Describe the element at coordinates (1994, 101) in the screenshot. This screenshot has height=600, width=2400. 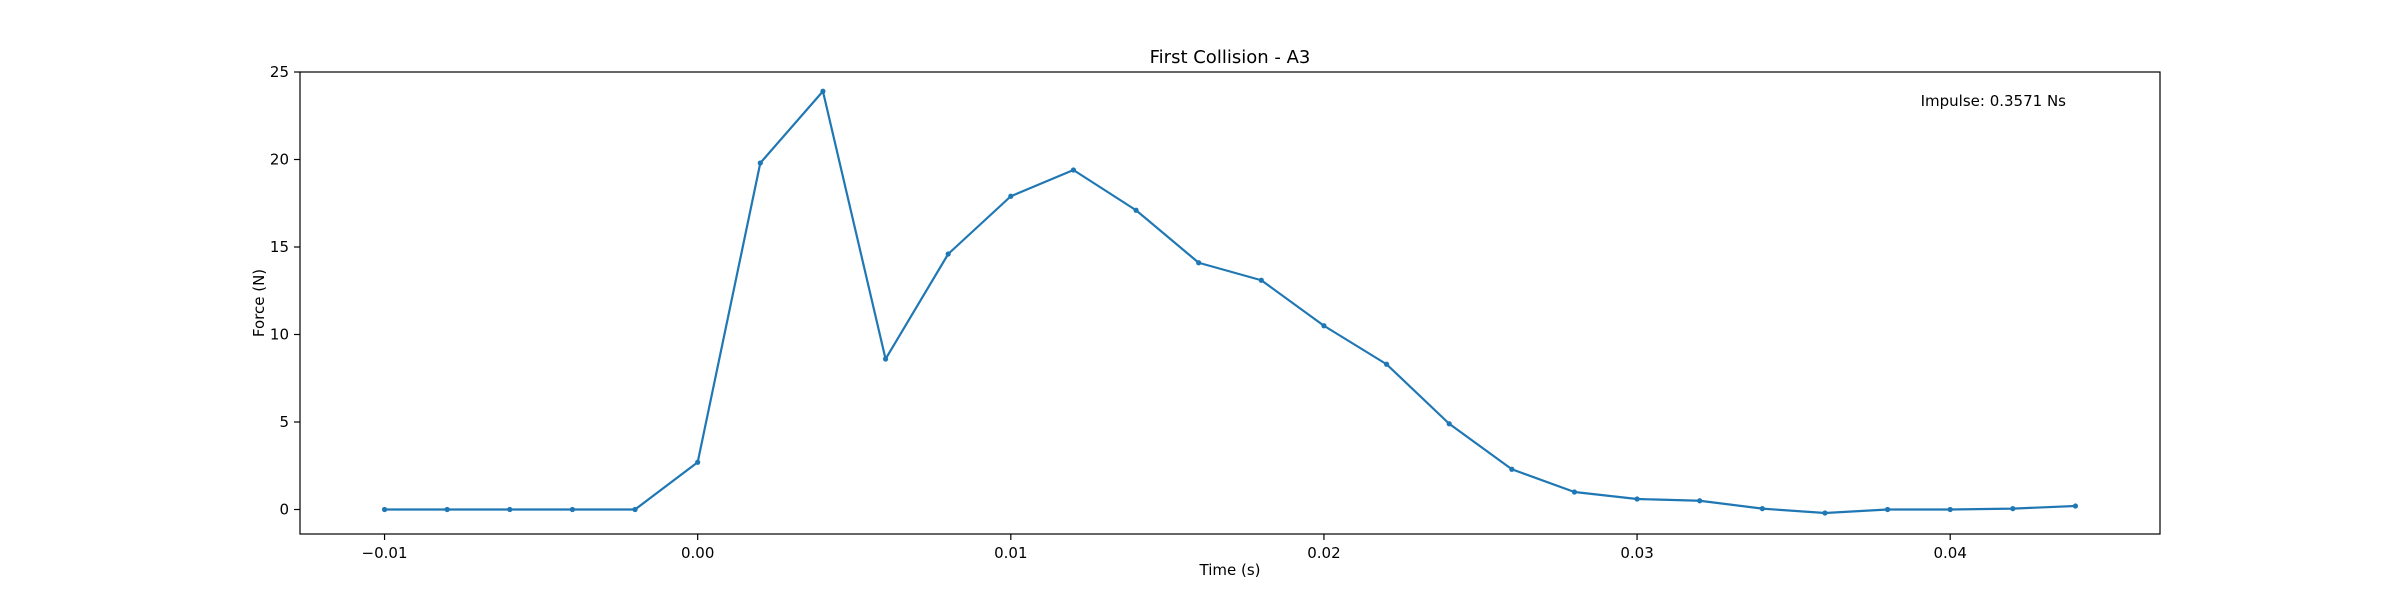
I see `impulse-annotation: Impulse: 0.3571 Ns` at that location.